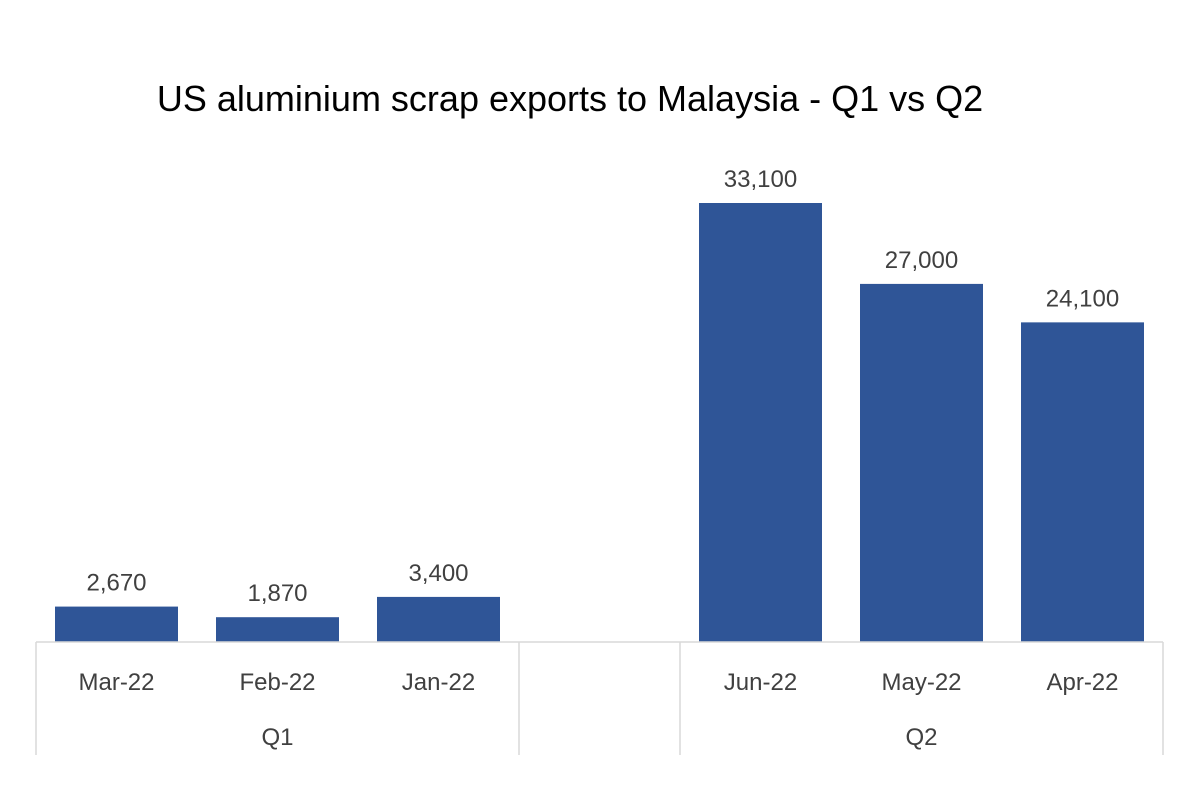  What do you see at coordinates (277, 682) in the screenshot?
I see `category-label: Feb-22` at bounding box center [277, 682].